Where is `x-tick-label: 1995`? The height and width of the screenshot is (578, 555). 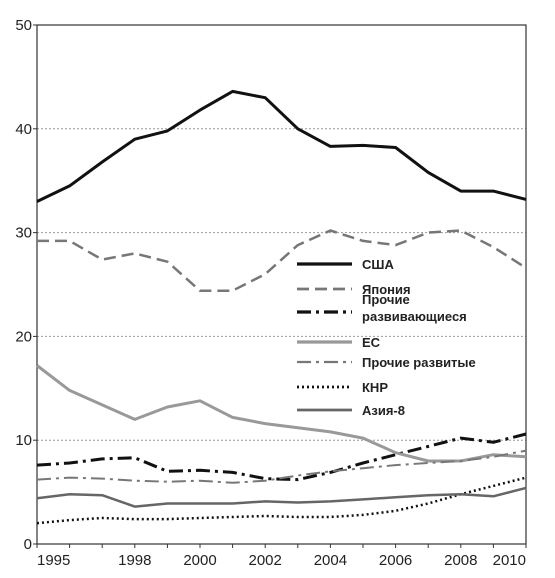 x-tick-label: 1995 is located at coordinates (53, 560).